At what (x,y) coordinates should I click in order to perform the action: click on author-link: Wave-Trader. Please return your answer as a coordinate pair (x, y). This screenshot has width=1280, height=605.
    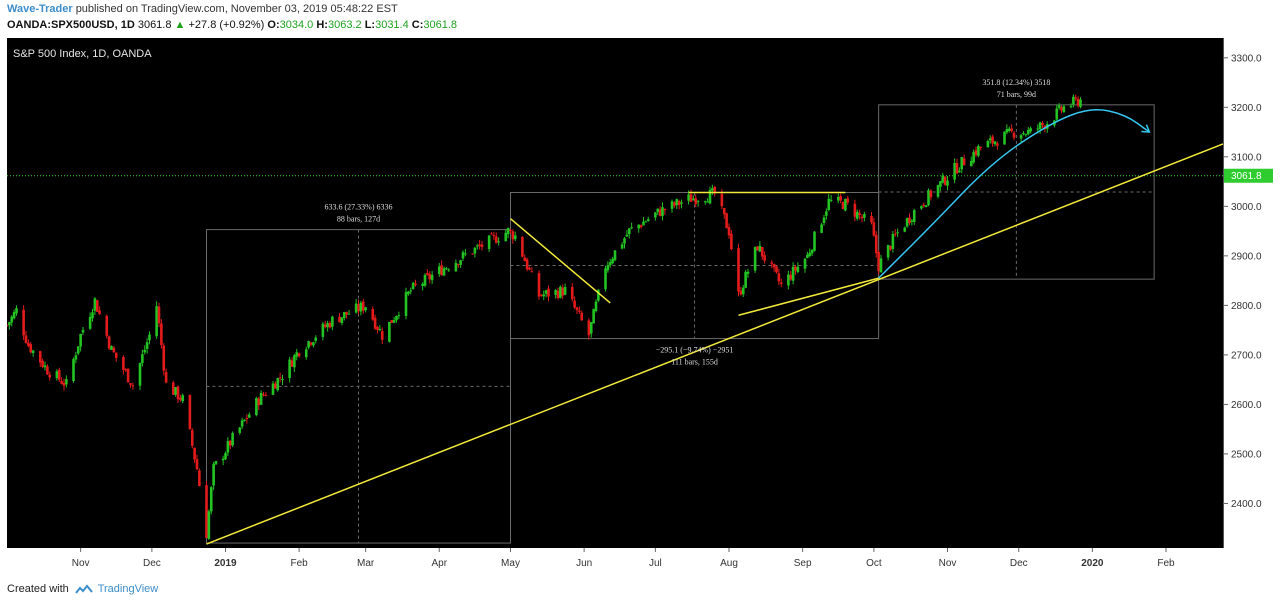
    Looking at the image, I should click on (40, 9).